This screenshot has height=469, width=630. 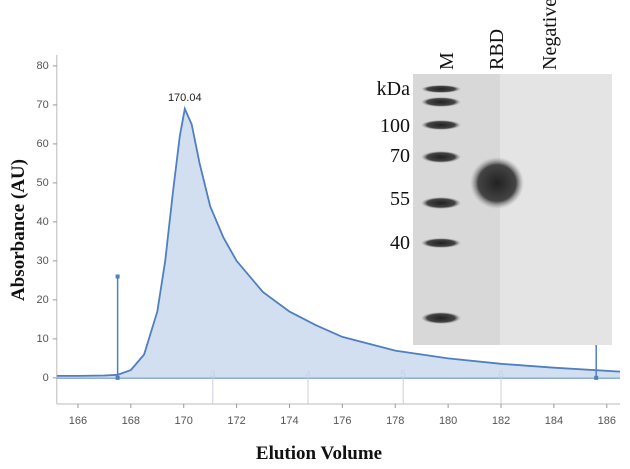 What do you see at coordinates (607, 421) in the screenshot?
I see `x-tick-label: 186` at bounding box center [607, 421].